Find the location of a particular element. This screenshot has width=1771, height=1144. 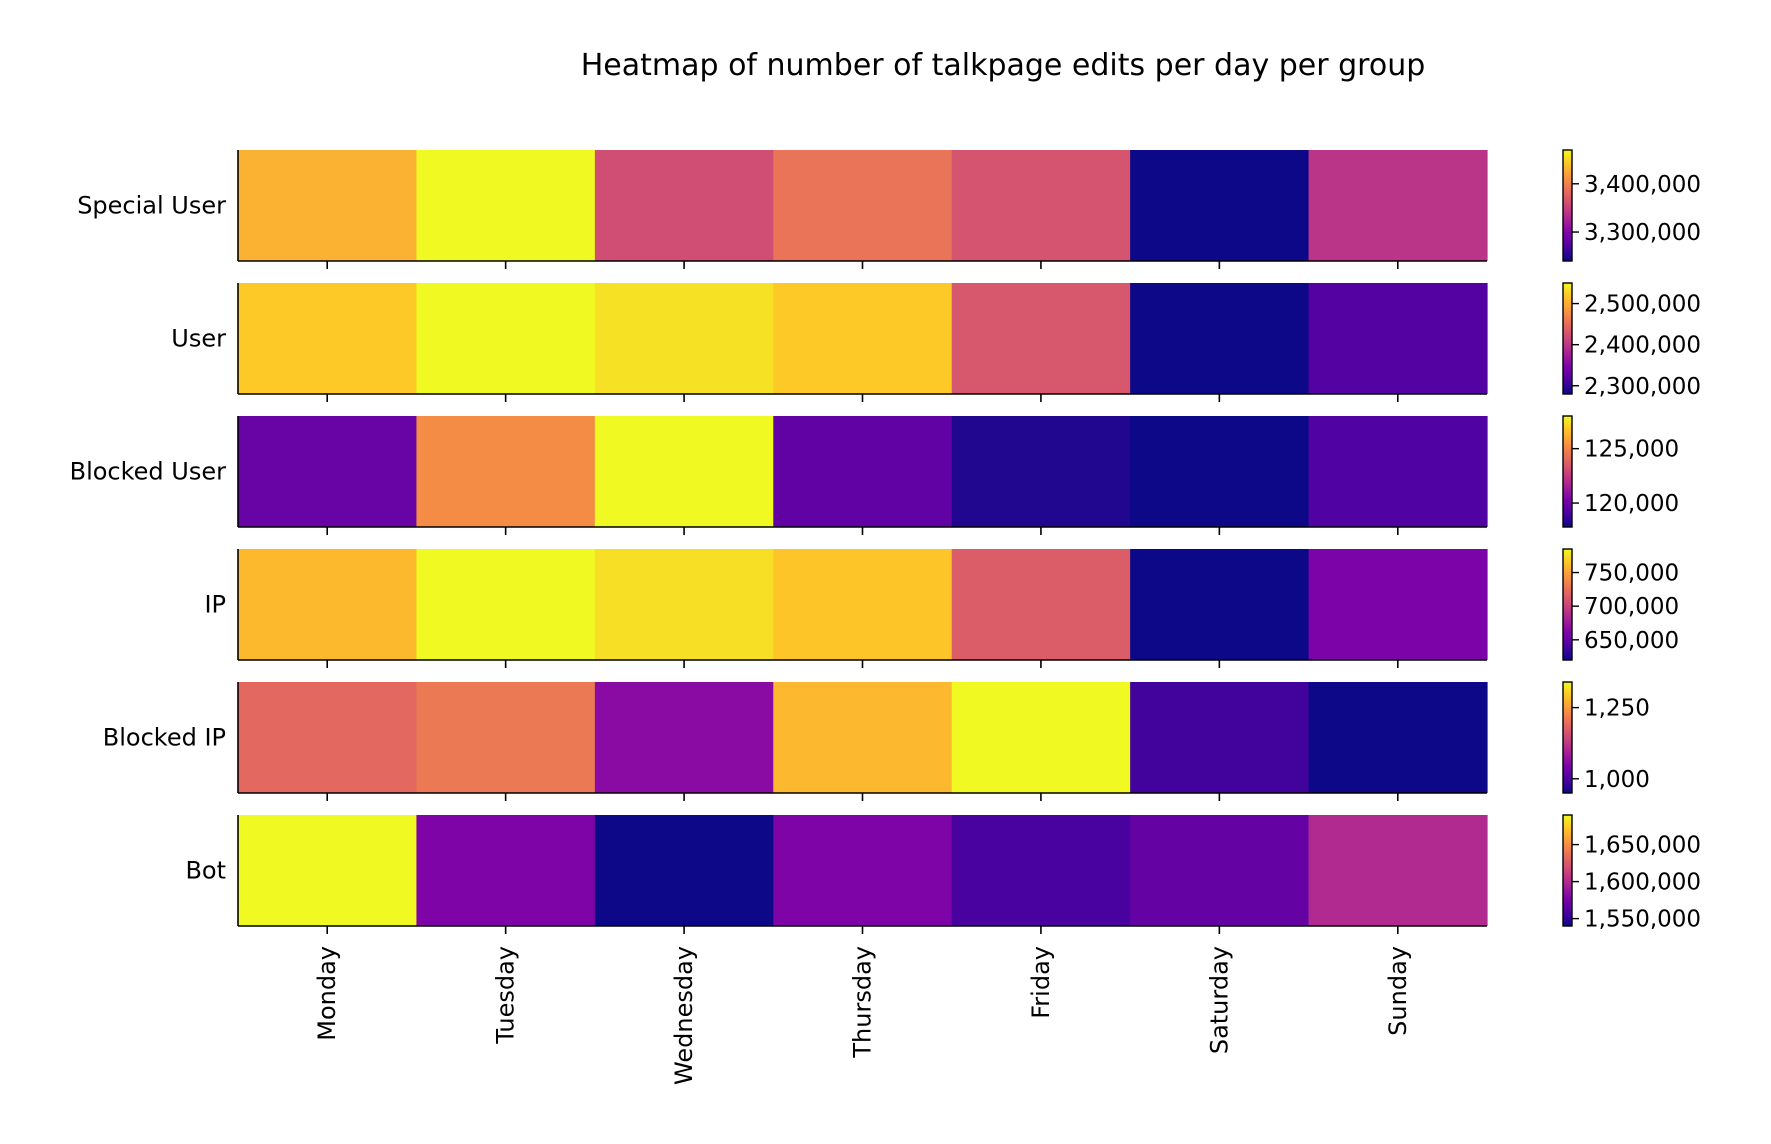

cell-blocked-ip-wednesday is located at coordinates (684, 737).